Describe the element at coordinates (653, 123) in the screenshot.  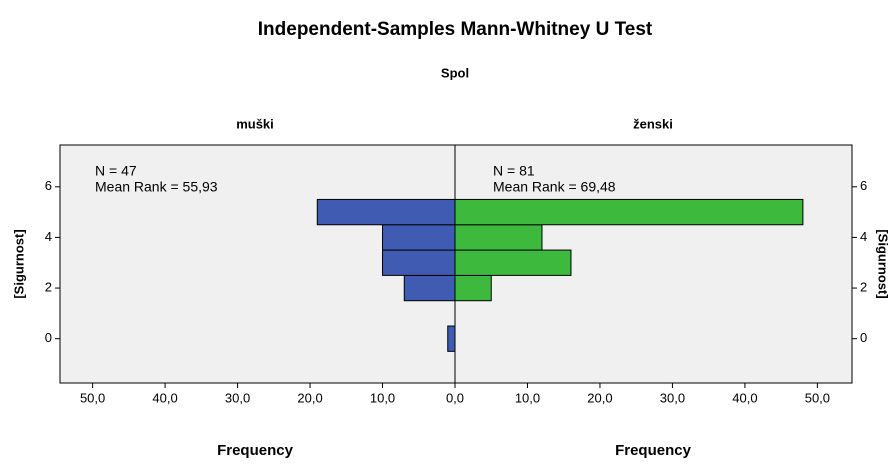
I see `panel-title: ženski` at that location.